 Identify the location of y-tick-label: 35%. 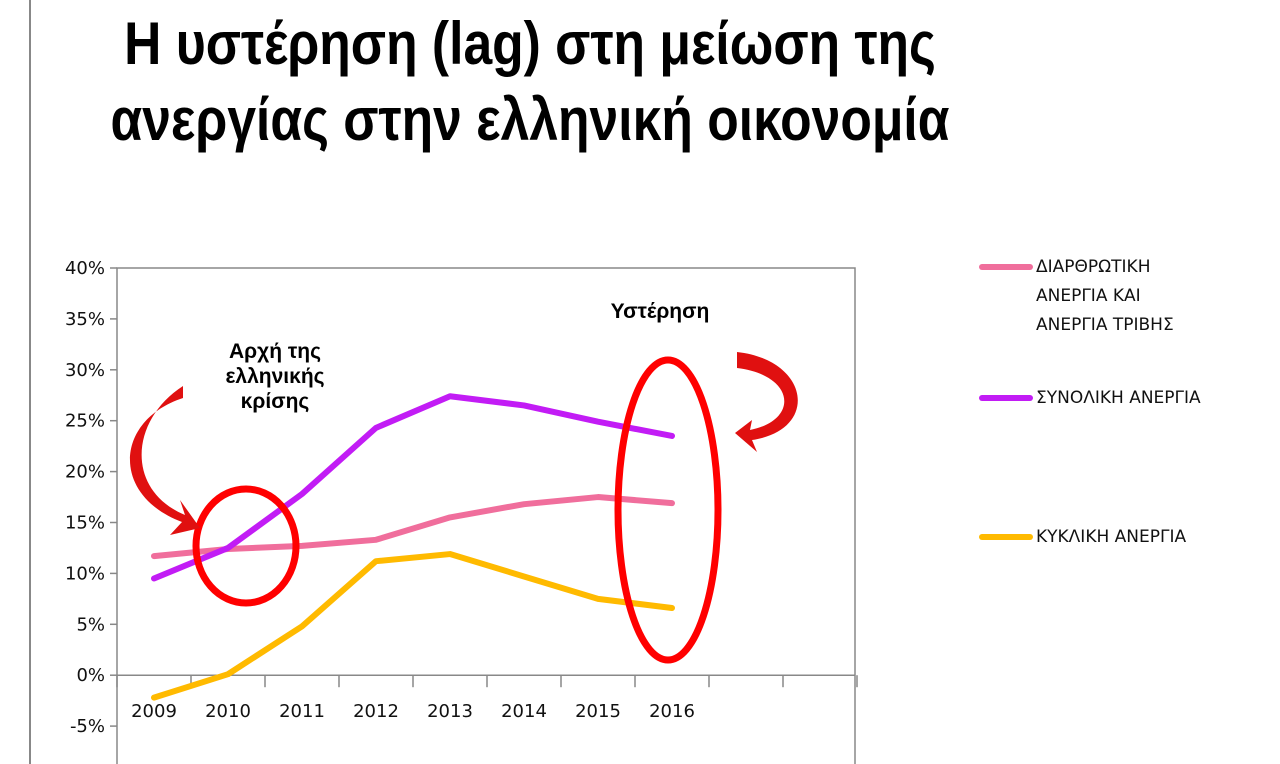
(85, 319).